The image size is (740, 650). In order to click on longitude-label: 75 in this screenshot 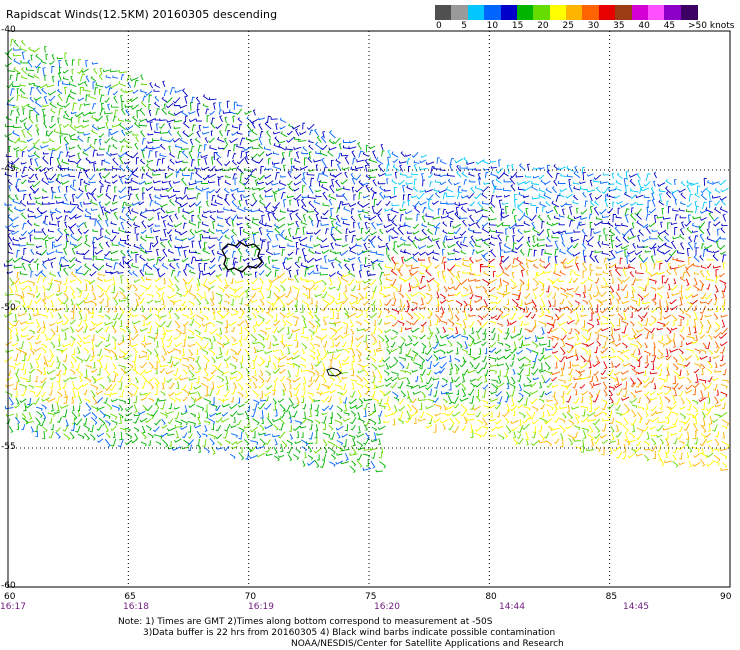, I will do `click(371, 597)`.